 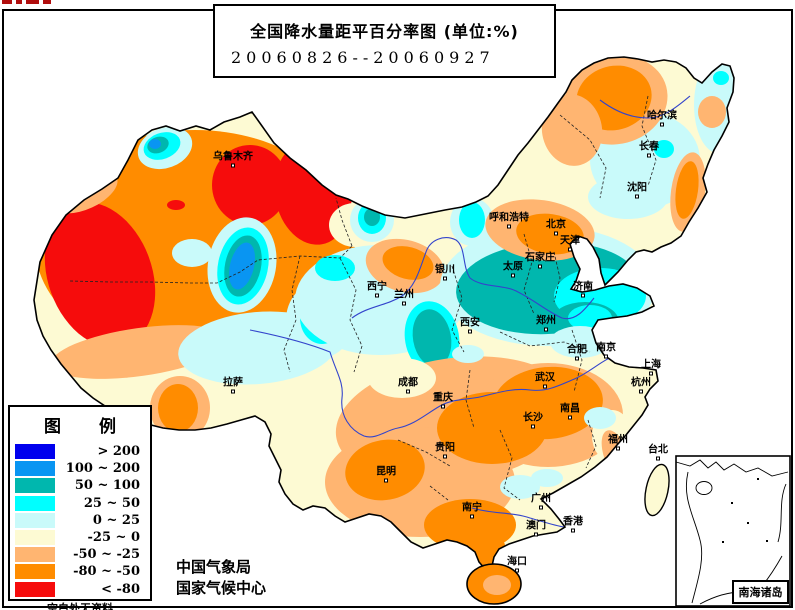 I want to click on legend-item: < -80, so click(x=80, y=589).